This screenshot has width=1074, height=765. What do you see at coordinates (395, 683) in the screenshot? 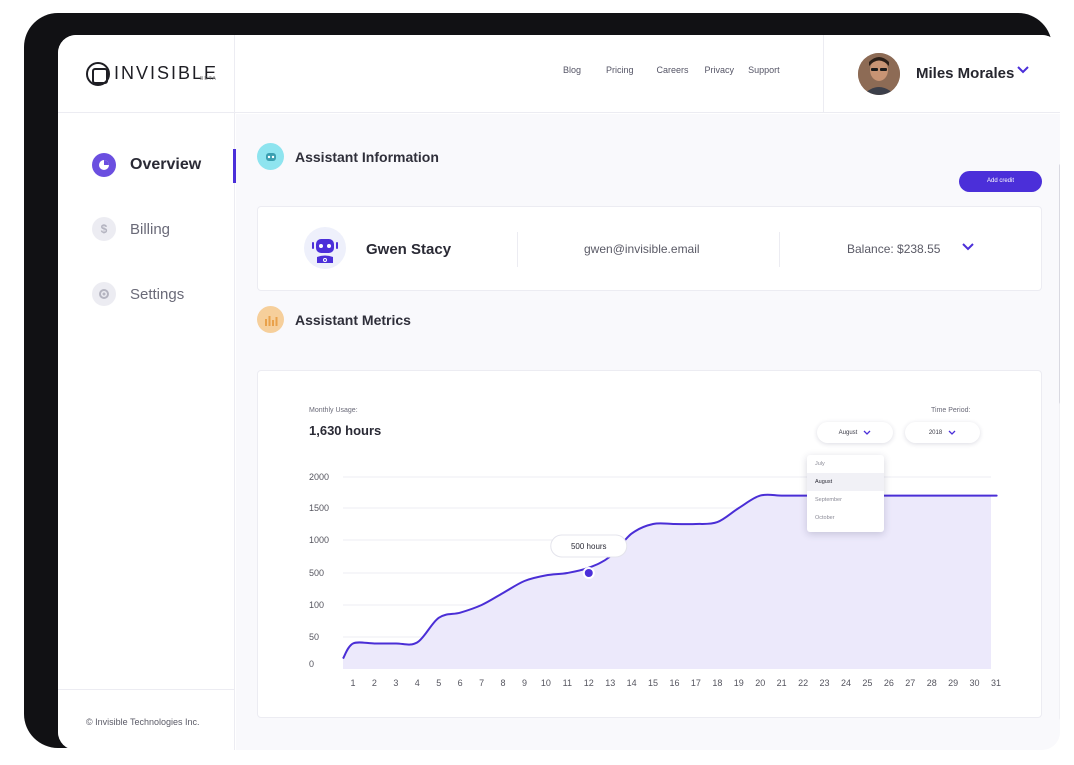
I see `x-tick-label: 3` at bounding box center [395, 683].